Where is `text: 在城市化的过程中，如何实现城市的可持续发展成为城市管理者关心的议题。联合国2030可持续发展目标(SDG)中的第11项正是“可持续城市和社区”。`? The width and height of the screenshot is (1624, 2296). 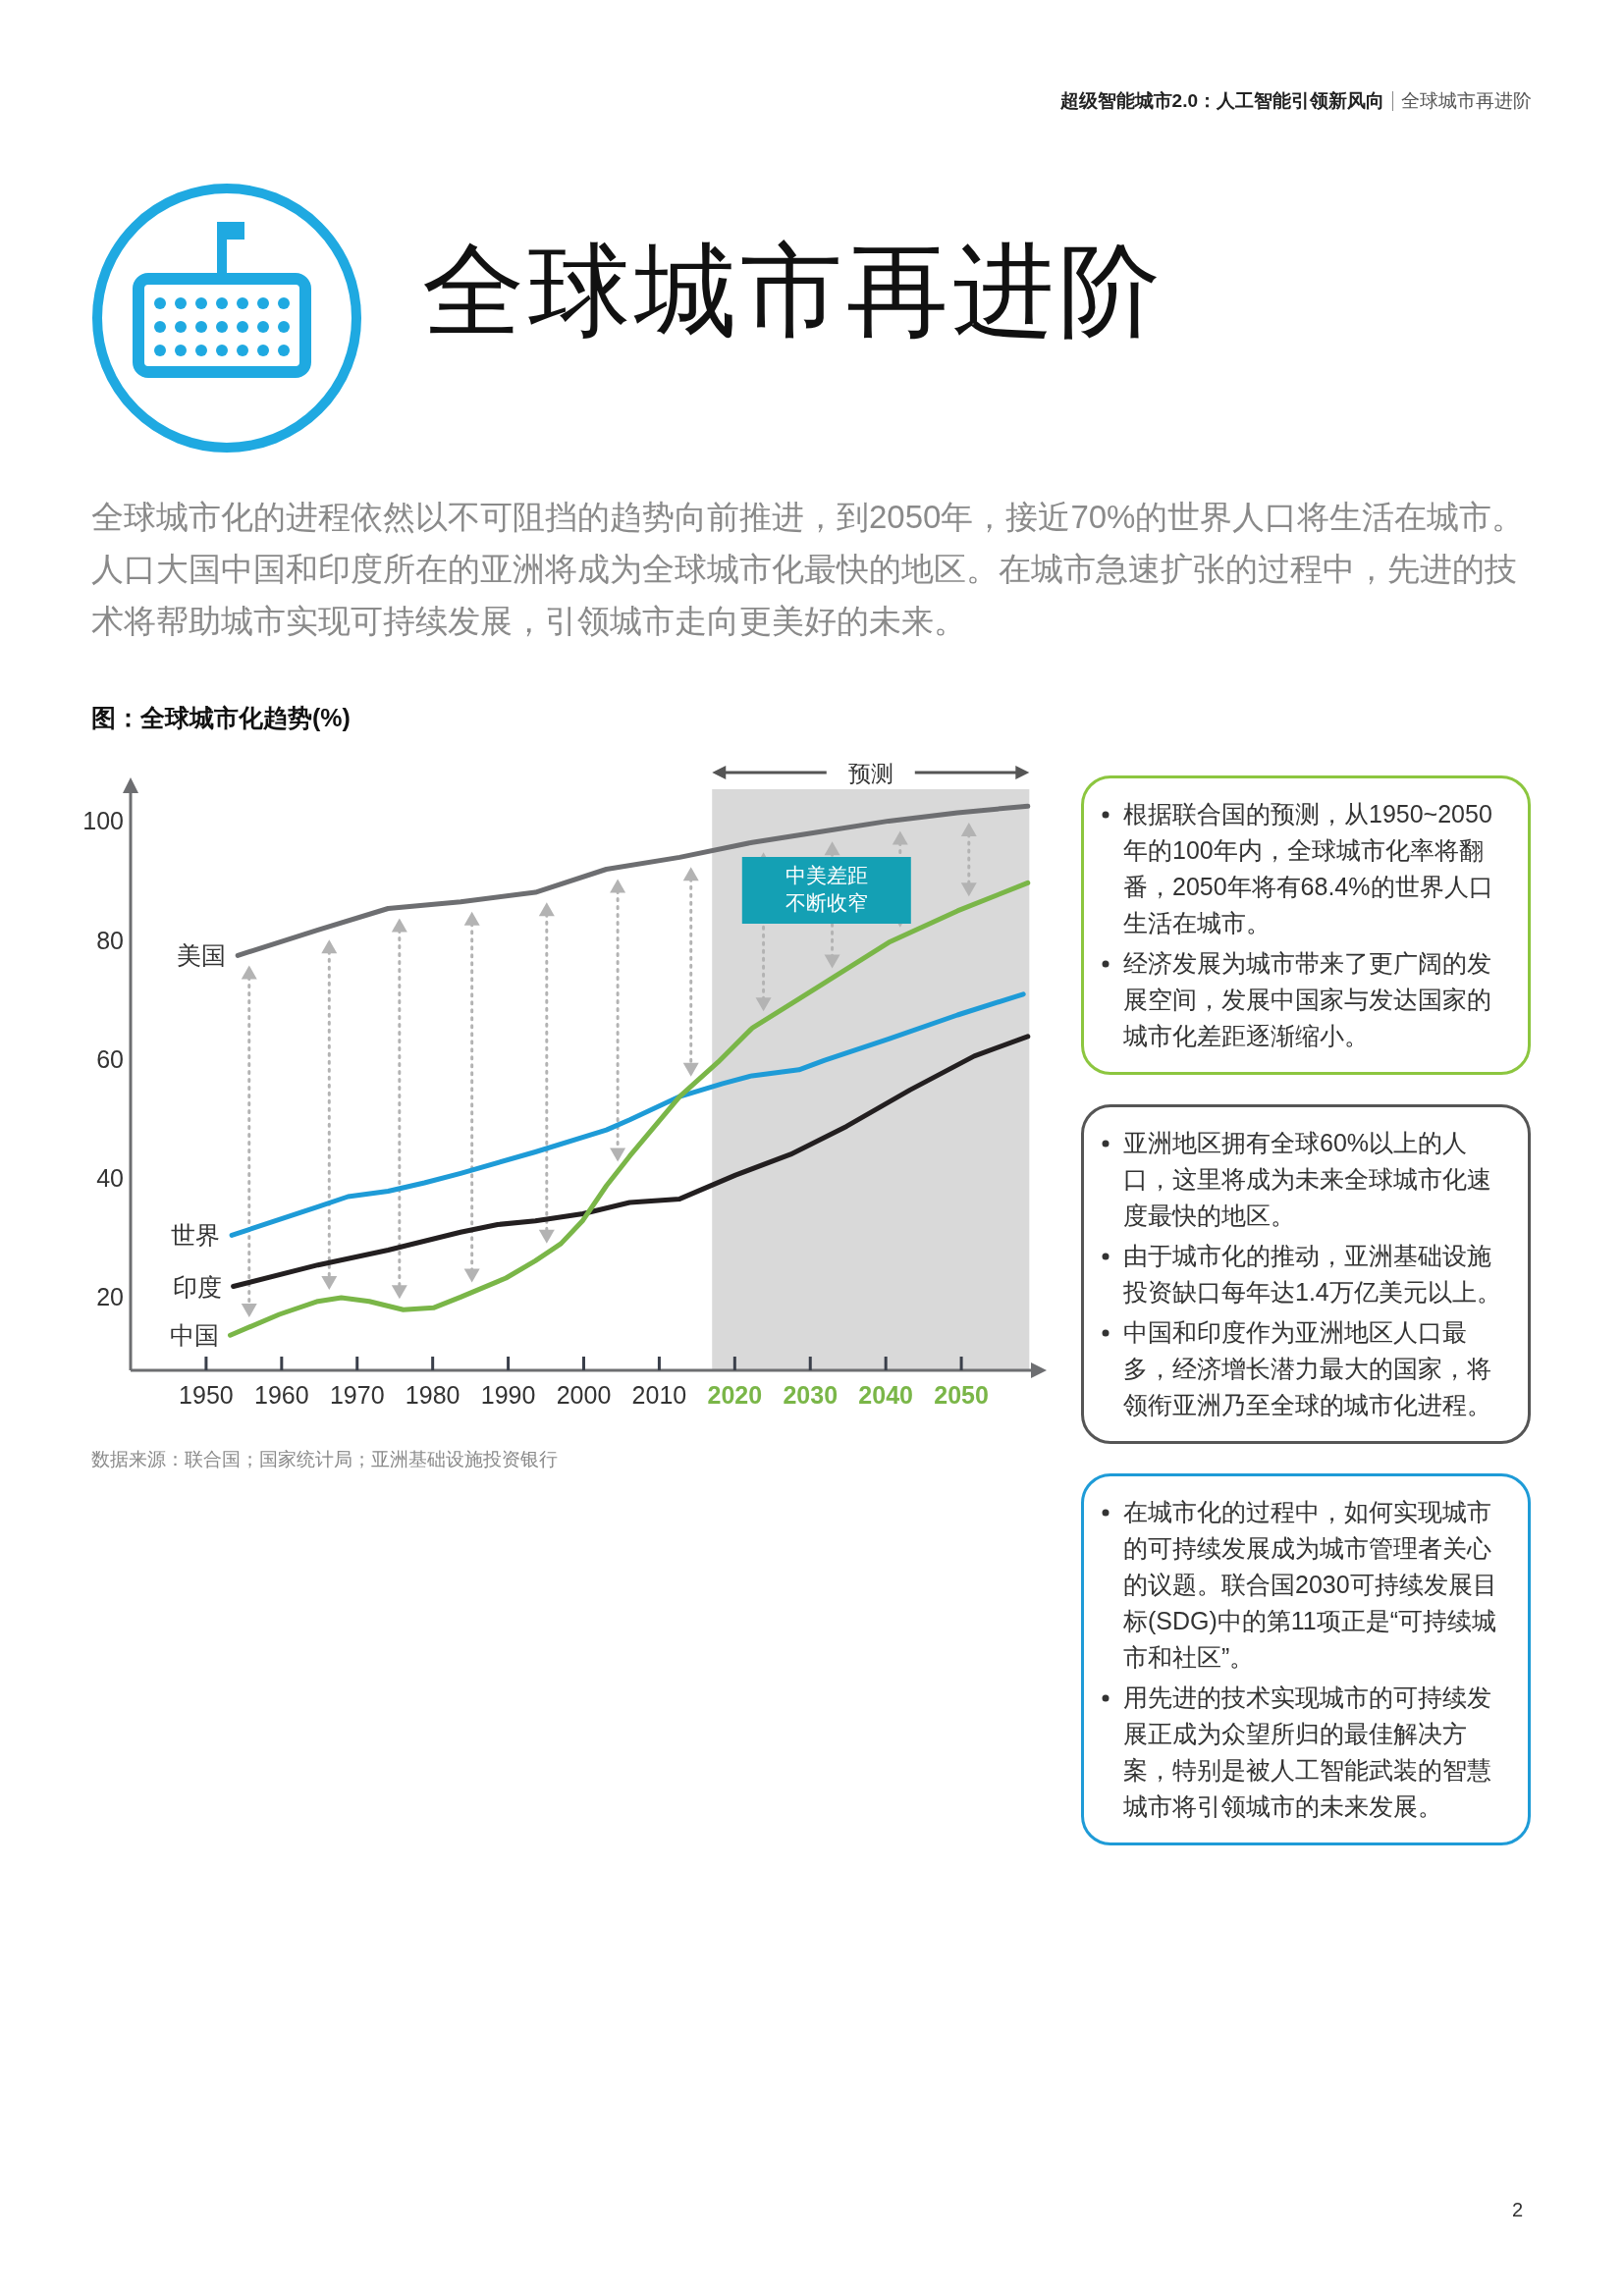 text: 在城市化的过程中，如何实现城市的可持续发展成为城市管理者关心的议题。联合国2030可持续发展目标(SDG)中的第11项正是“可持续城市和社区”。 is located at coordinates (1310, 1585).